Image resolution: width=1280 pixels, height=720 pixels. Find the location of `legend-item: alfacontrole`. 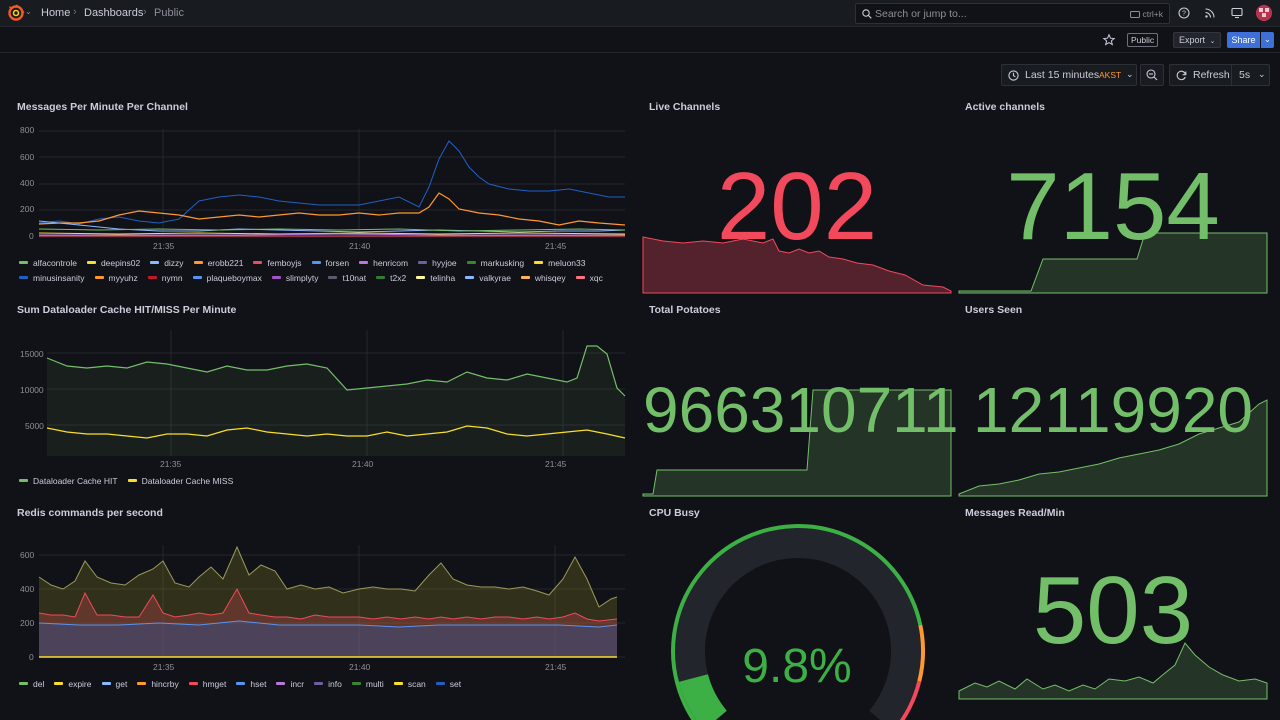

legend-item: alfacontrole is located at coordinates (48, 262).